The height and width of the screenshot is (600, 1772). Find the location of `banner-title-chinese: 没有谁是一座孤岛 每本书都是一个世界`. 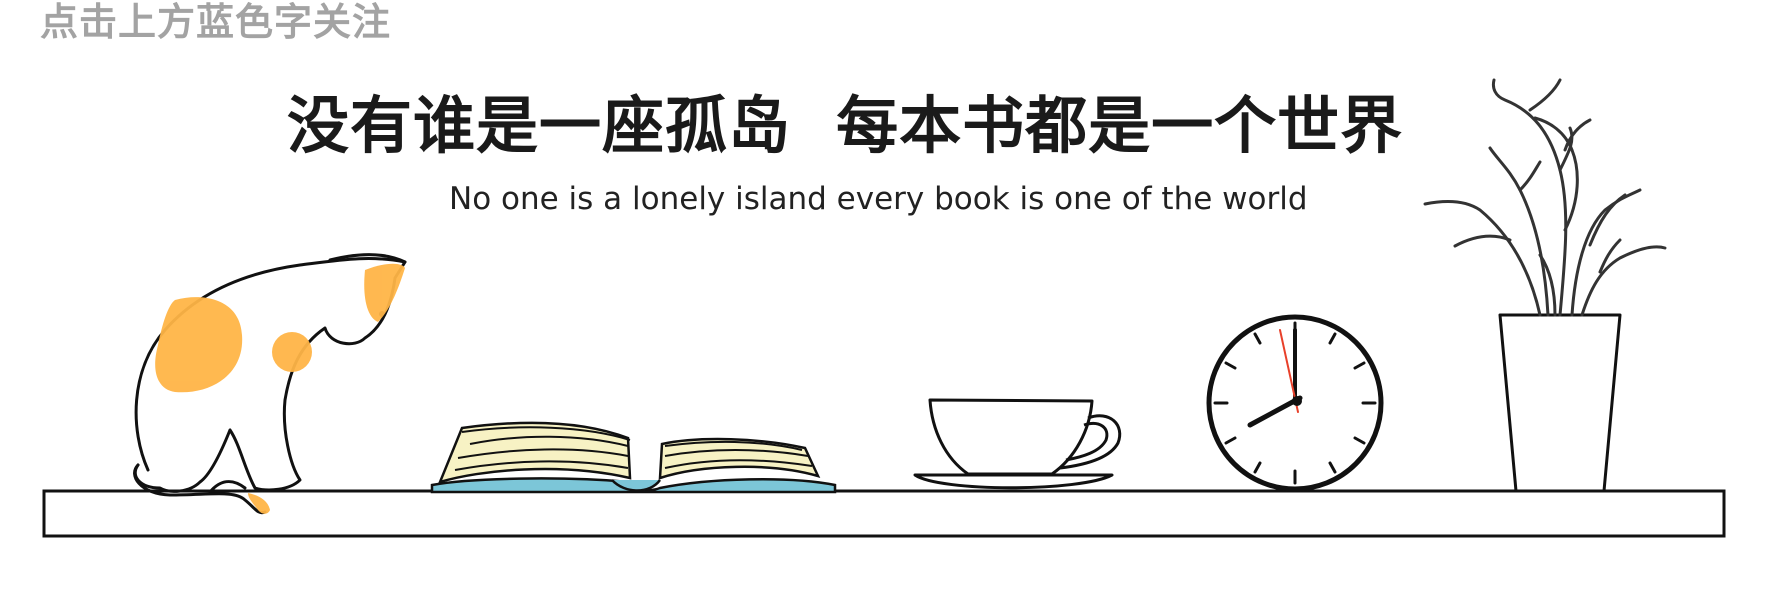

banner-title-chinese: 没有谁是一座孤岛 每本书都是一个世界 is located at coordinates (845, 125).